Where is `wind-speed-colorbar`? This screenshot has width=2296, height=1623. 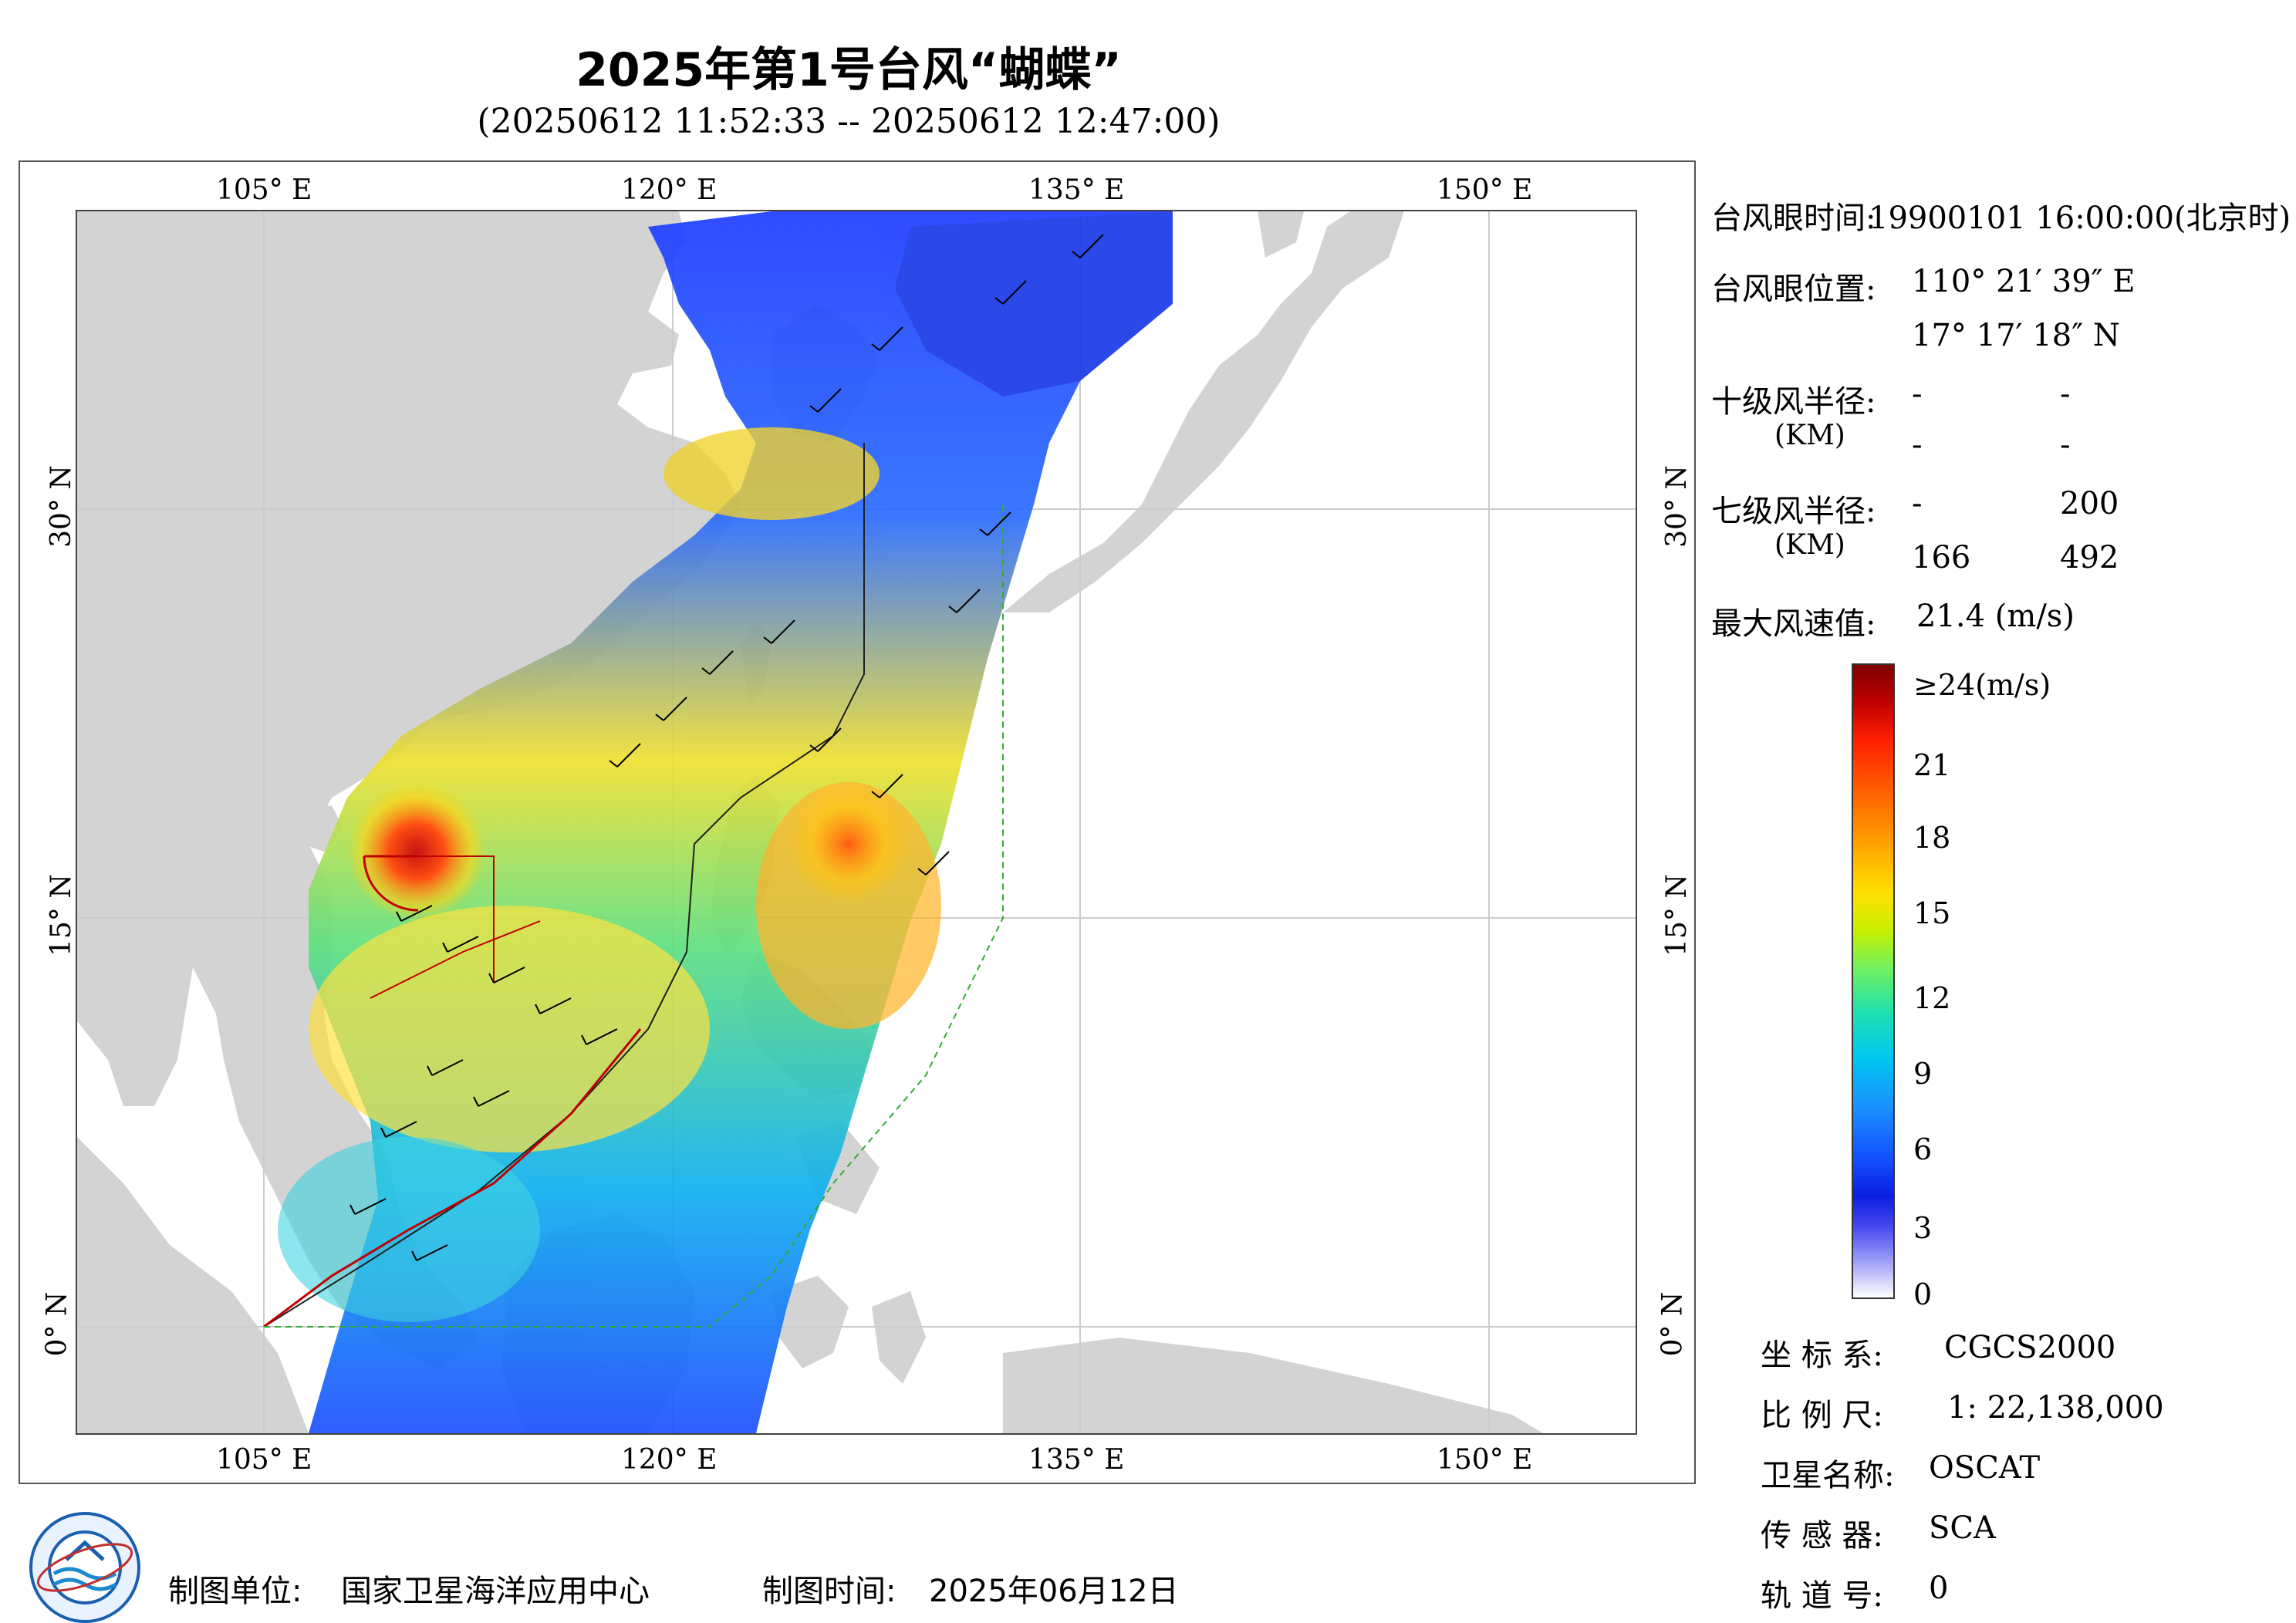
wind-speed-colorbar is located at coordinates (1873, 981).